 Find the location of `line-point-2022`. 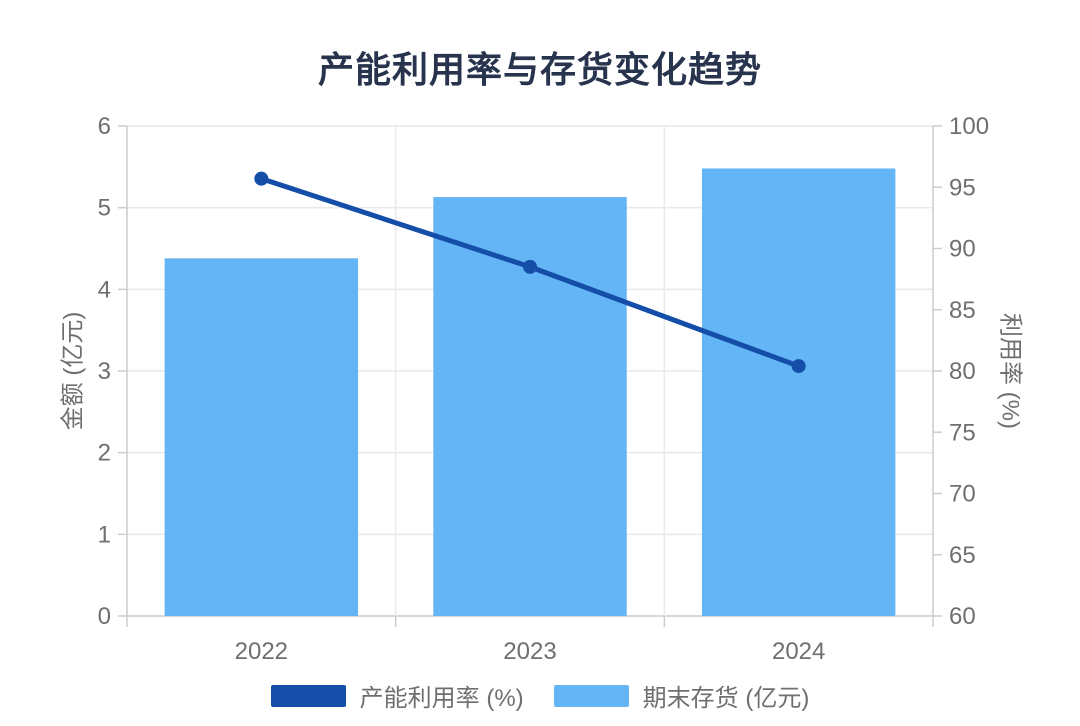

line-point-2022 is located at coordinates (261, 178).